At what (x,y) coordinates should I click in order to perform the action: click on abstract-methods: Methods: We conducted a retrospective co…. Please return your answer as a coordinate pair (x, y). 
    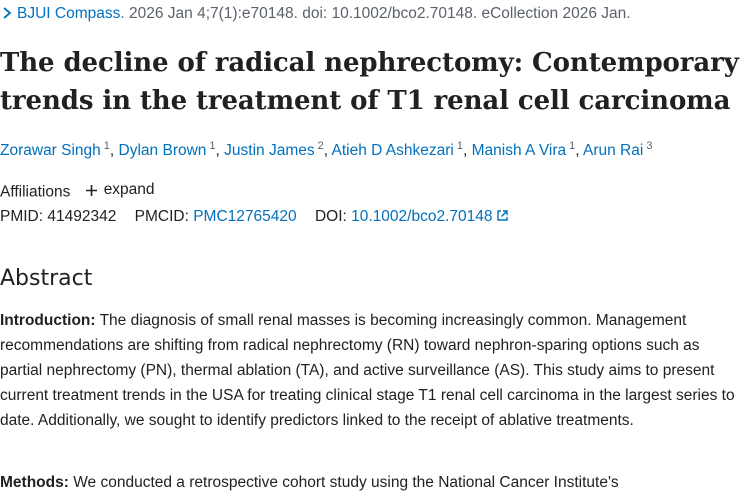
    Looking at the image, I should click on (372, 482).